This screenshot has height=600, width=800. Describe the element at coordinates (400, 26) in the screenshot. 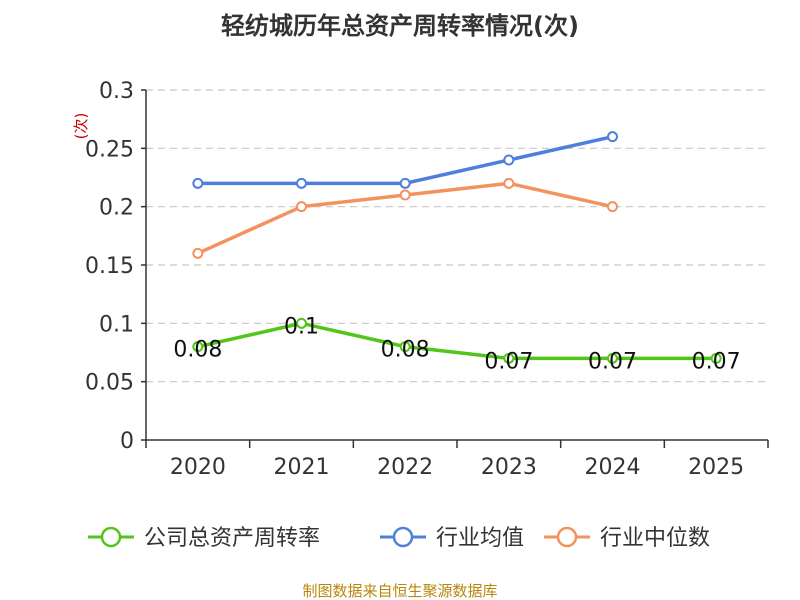

I see `chart-title: 轻纺城历年总资产周转率情况(次)` at that location.